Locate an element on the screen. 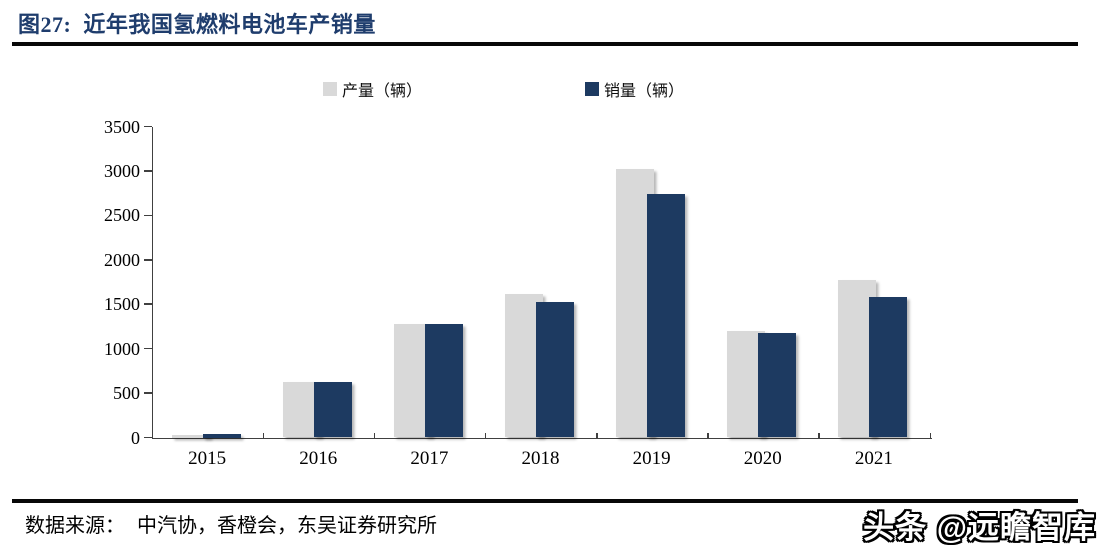 The height and width of the screenshot is (553, 1106). watermark-toutiao-yuanzhan: 头条 @远瞻智库 is located at coordinates (979, 527).